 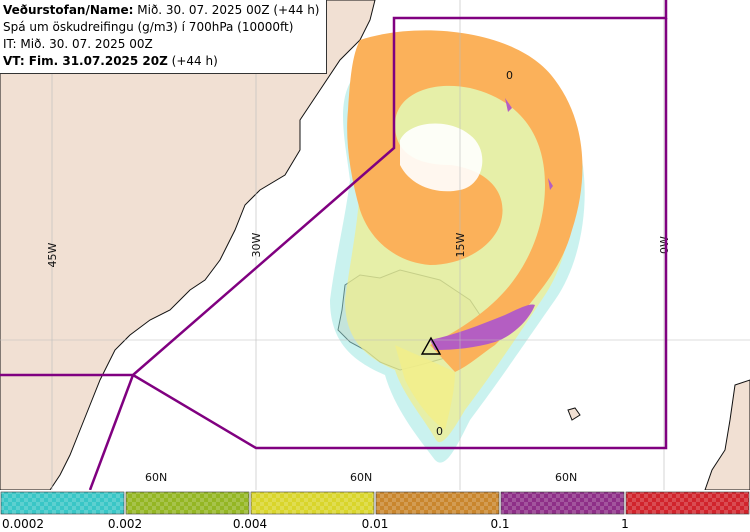 I want to click on legend-label-2: 0.004, so click(x=250, y=524).